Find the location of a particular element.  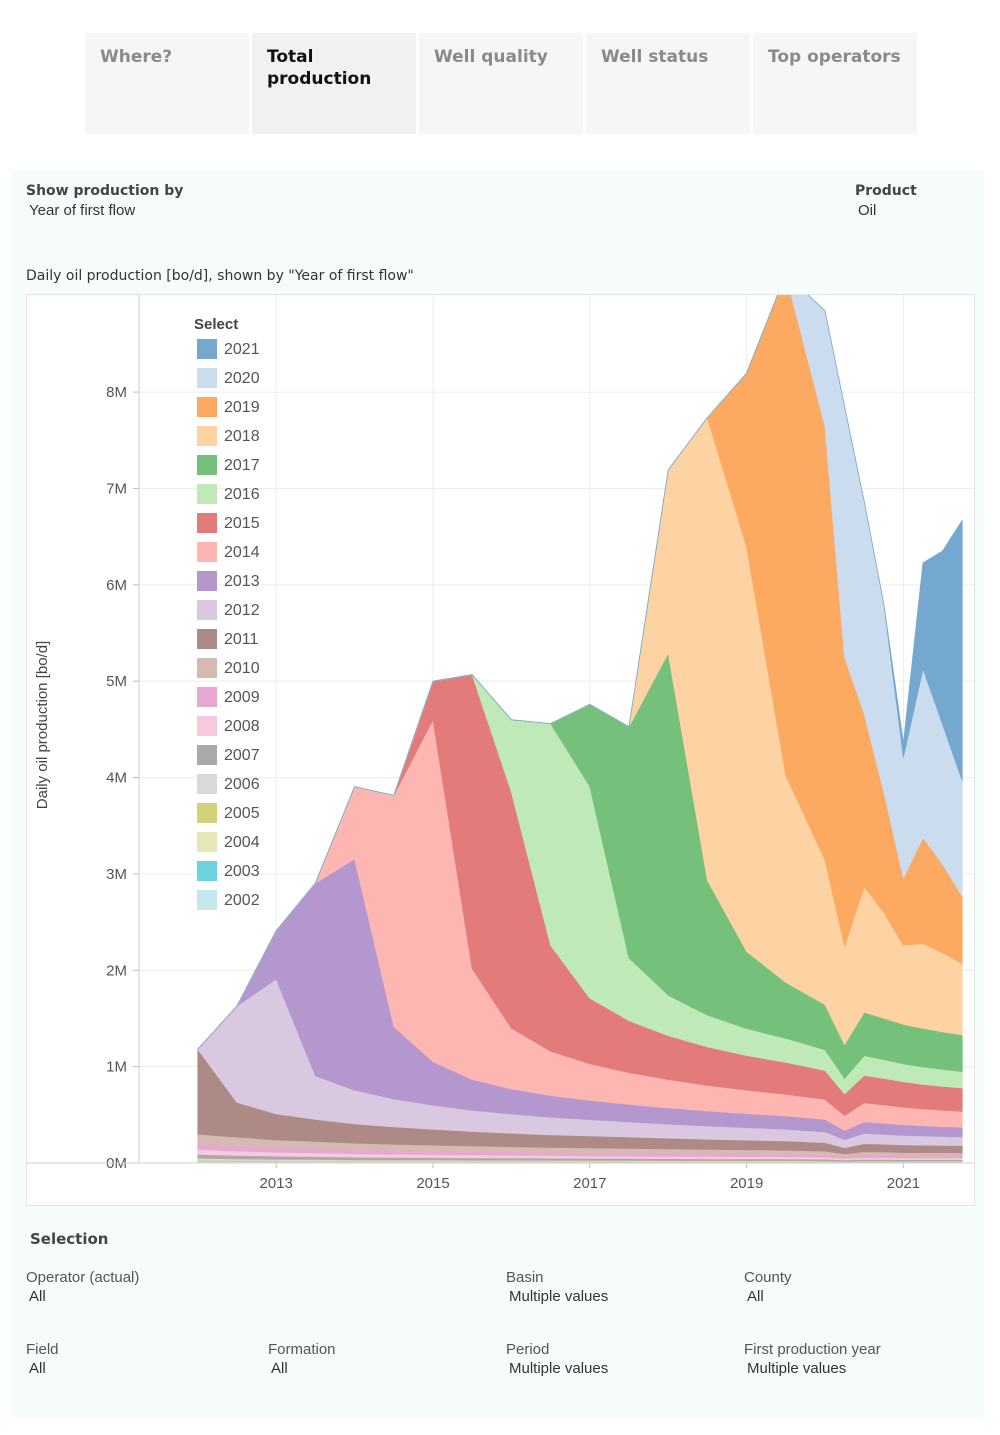

legend-item-label: 2021 is located at coordinates (242, 349).